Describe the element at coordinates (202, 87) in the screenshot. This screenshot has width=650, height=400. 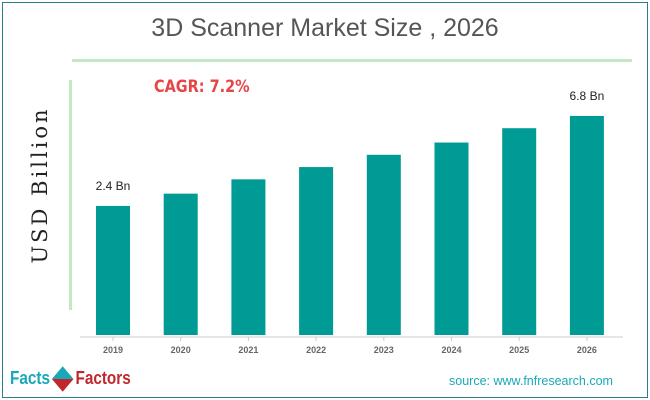
I see `cagr-annotation: CAGR: 7.2%` at that location.